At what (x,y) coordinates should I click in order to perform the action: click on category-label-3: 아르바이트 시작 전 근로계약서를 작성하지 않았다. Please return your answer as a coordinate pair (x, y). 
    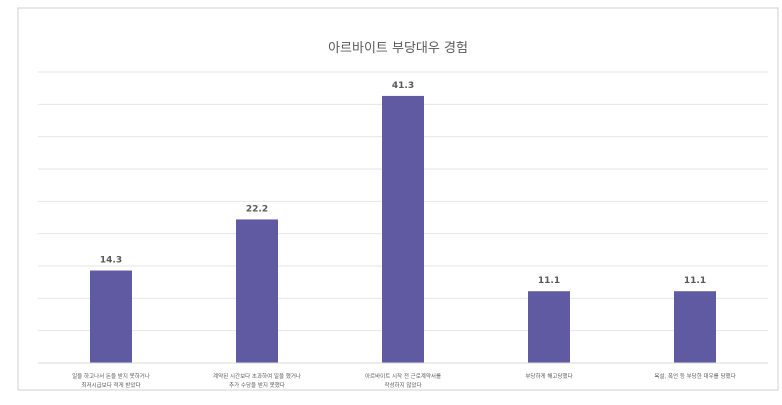
    Looking at the image, I should click on (403, 380).